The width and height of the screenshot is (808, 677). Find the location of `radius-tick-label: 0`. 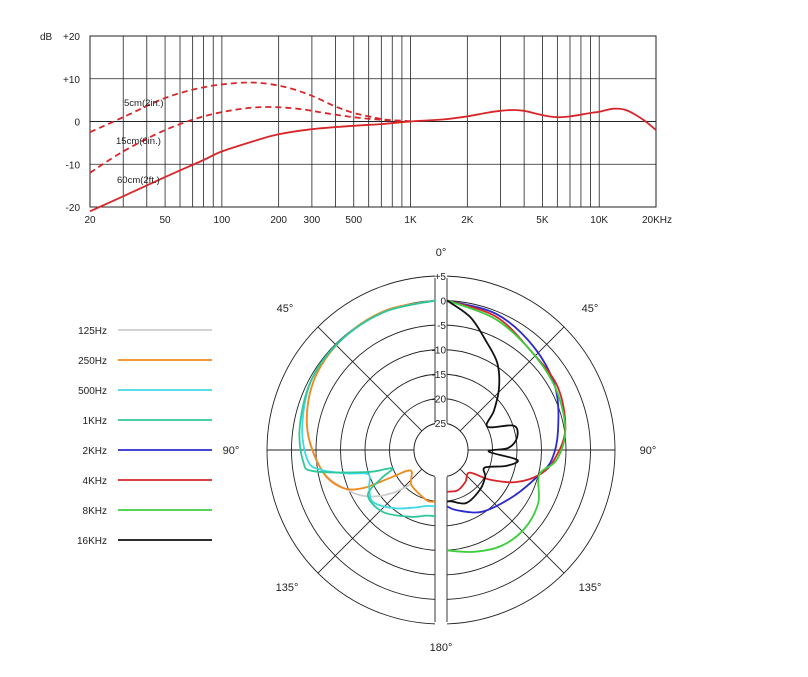

radius-tick-label: 0 is located at coordinates (443, 302).